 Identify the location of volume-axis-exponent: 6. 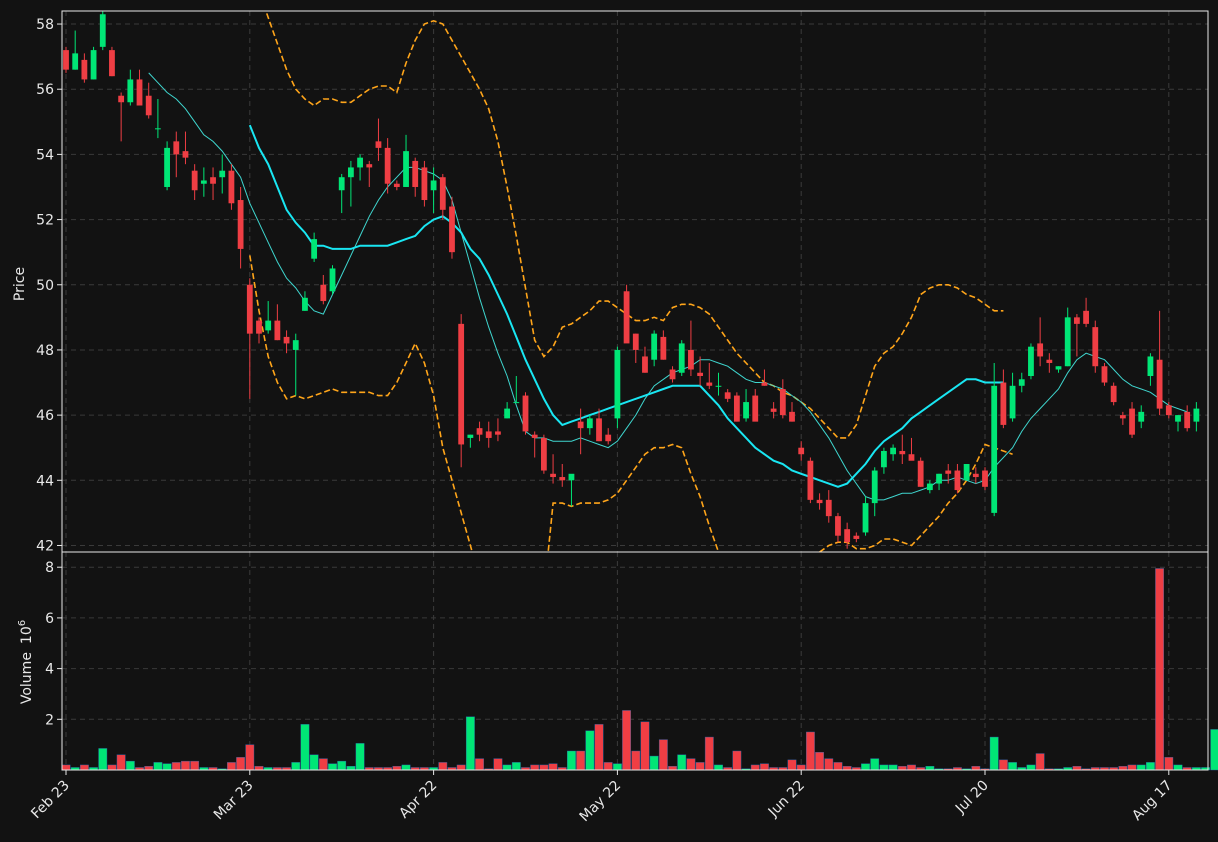
(22, 623).